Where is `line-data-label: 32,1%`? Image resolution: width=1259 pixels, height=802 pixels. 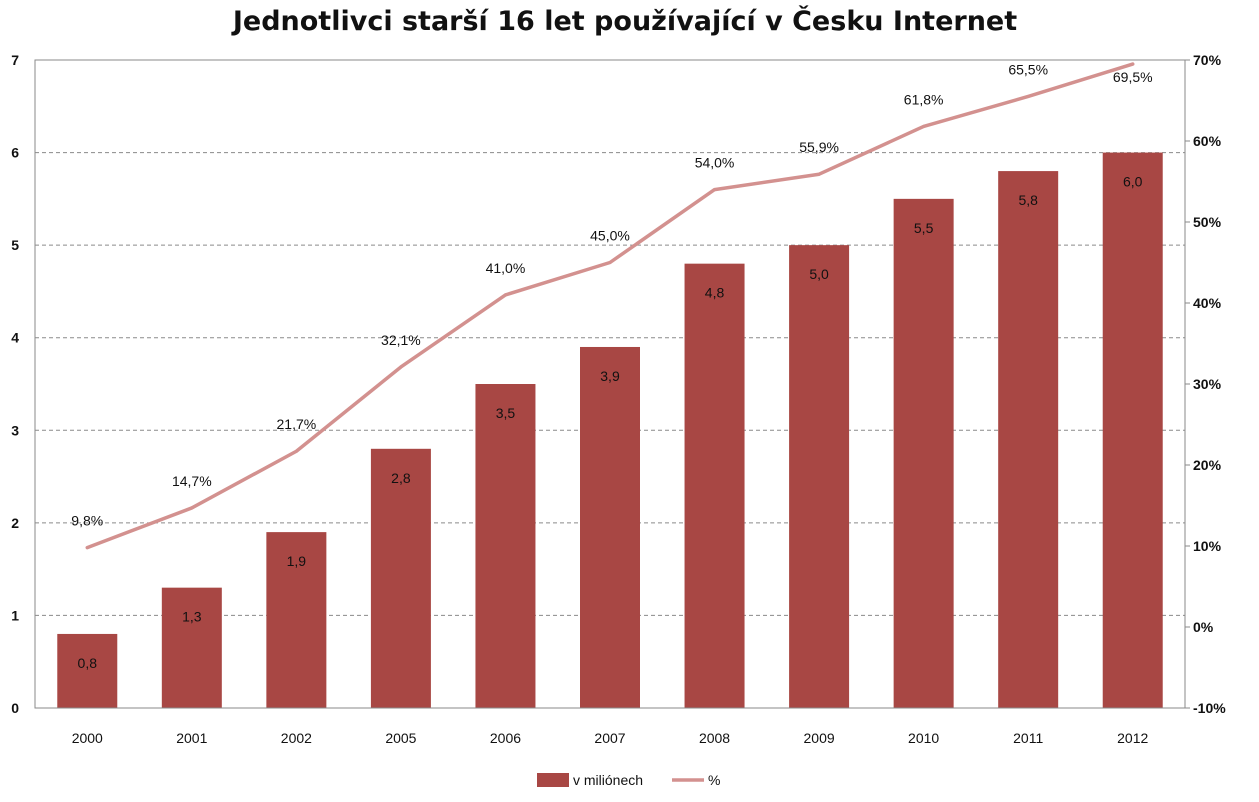 line-data-label: 32,1% is located at coordinates (401, 340).